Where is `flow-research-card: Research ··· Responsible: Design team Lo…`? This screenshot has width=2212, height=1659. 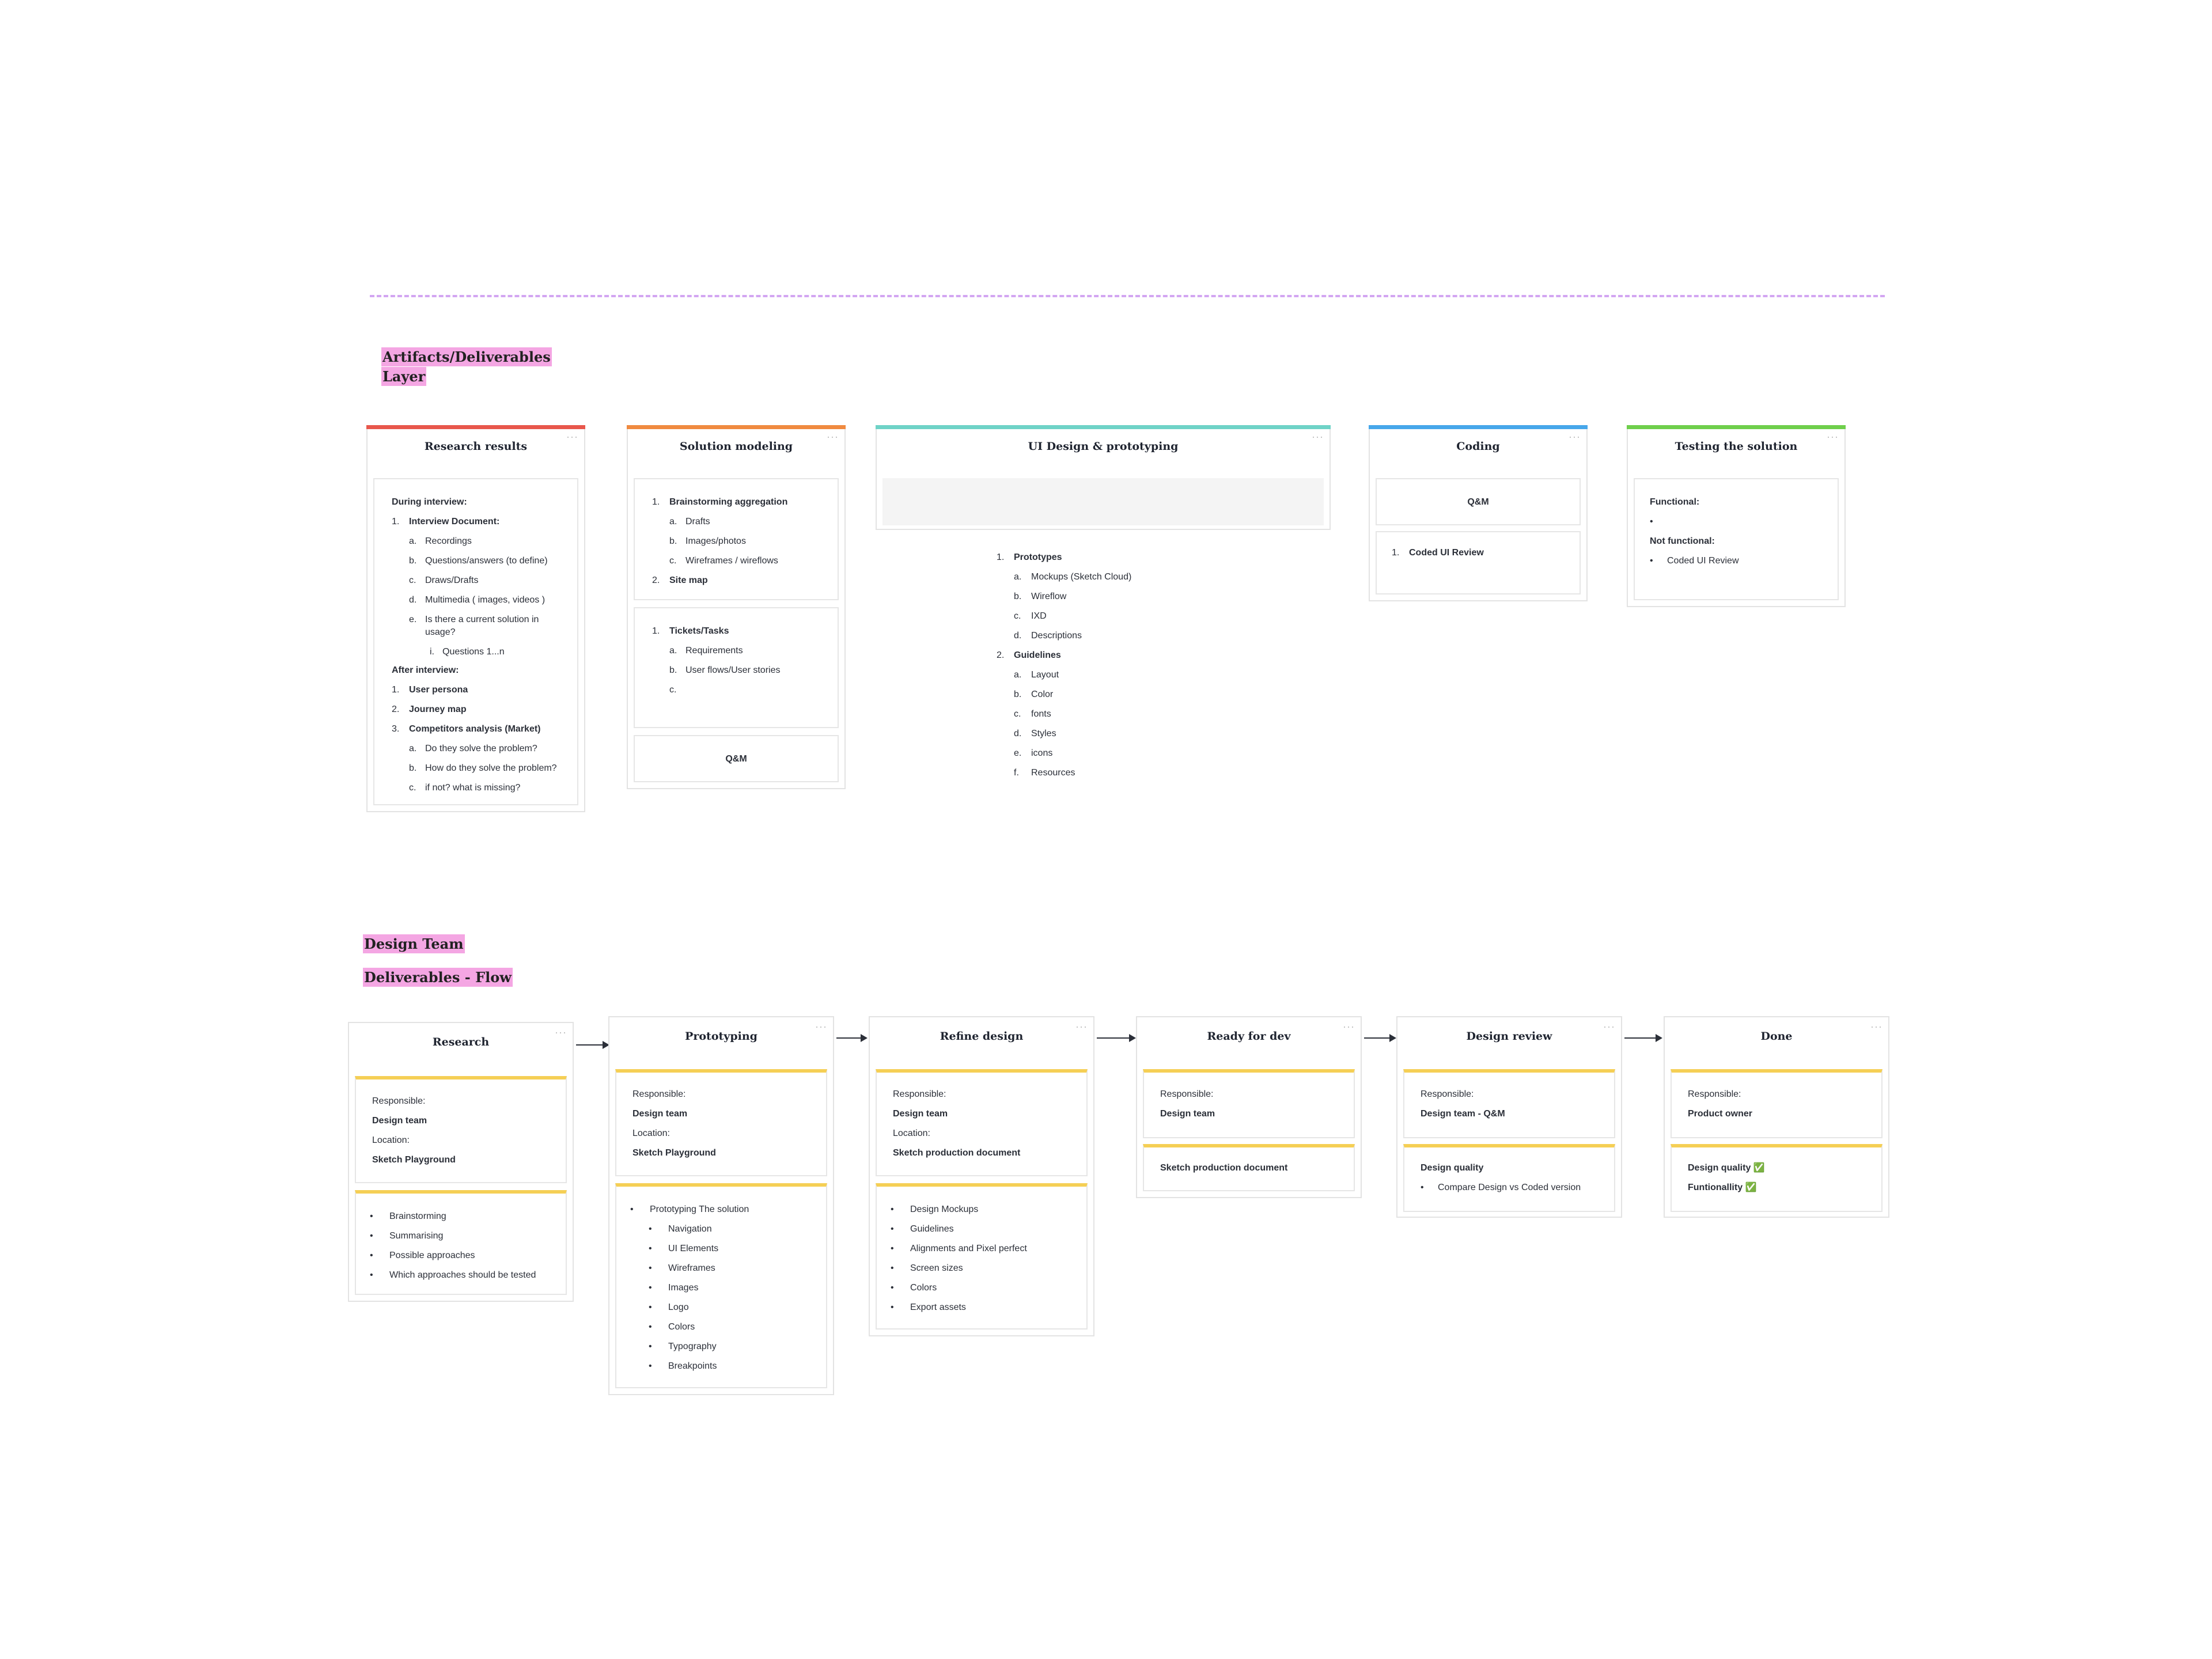
flow-research-card: Research ··· Responsible: Design team Lo… is located at coordinates (461, 1162).